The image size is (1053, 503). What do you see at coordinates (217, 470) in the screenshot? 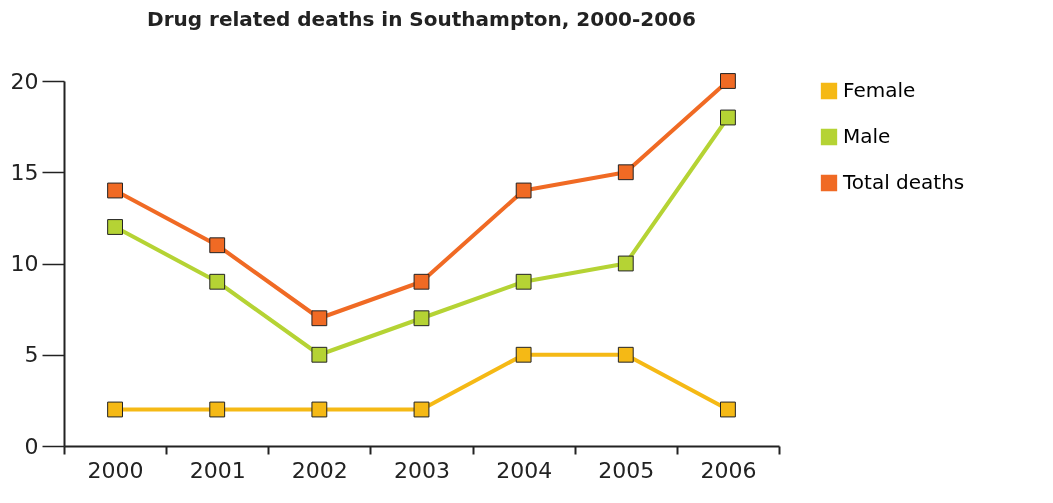
I see `x-tick-label: 2001` at bounding box center [217, 470].